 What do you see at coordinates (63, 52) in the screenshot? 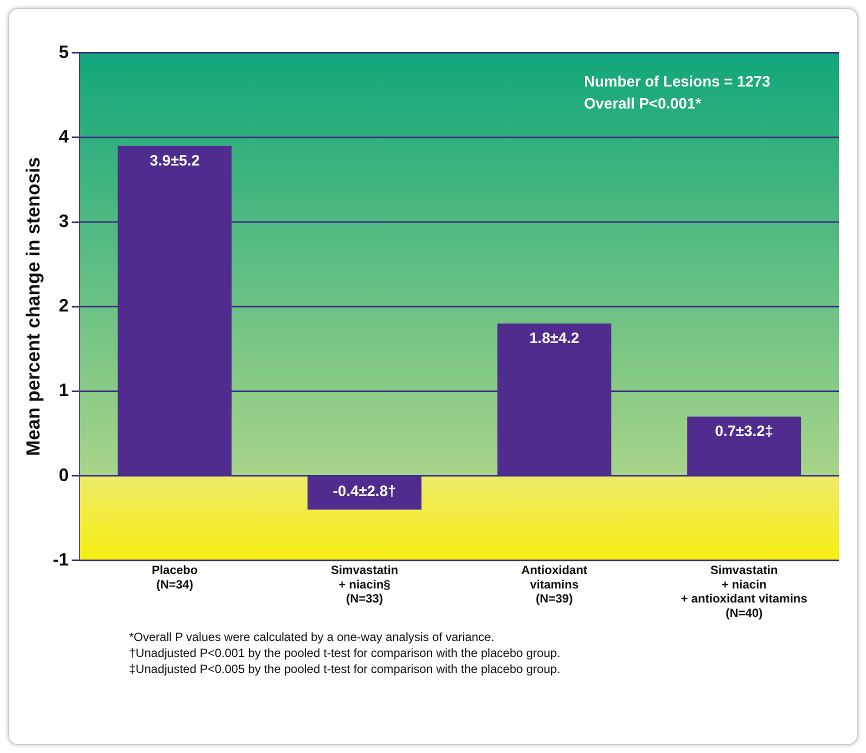
I see `y-tick-label: 5` at bounding box center [63, 52].